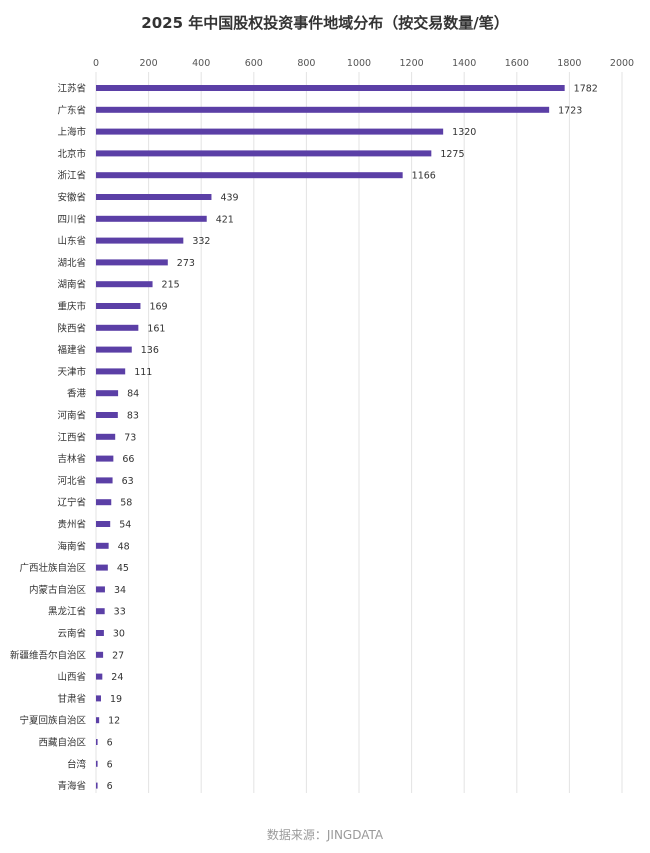 This screenshot has width=650, height=853. What do you see at coordinates (120, 590) in the screenshot?
I see `data-label: 34` at bounding box center [120, 590].